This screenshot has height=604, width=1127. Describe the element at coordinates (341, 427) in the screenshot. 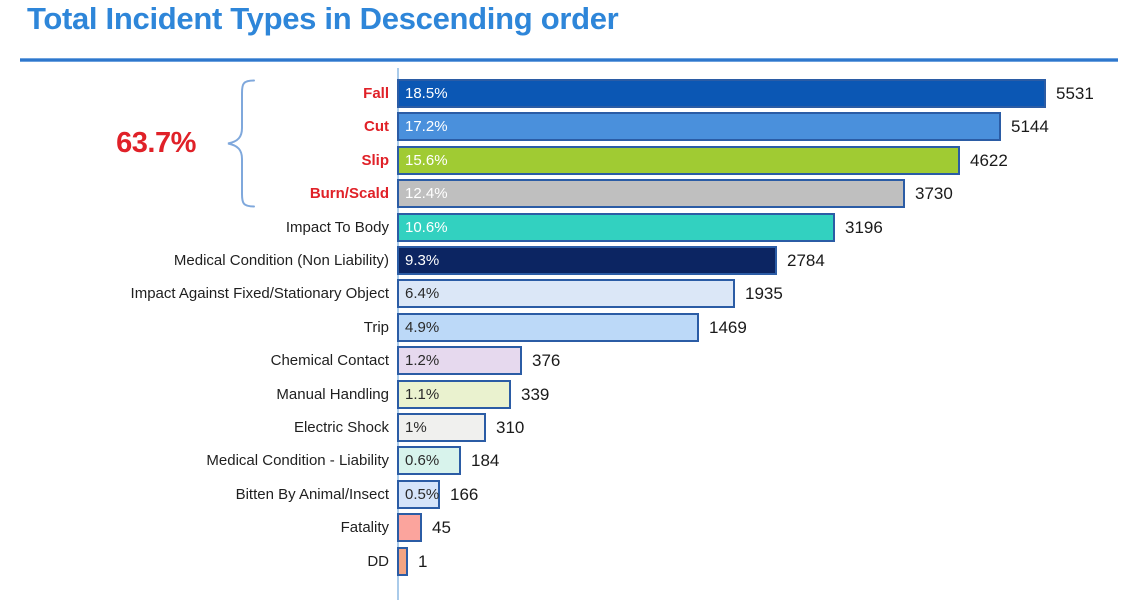

I see `category-label: Electric Shock` at that location.